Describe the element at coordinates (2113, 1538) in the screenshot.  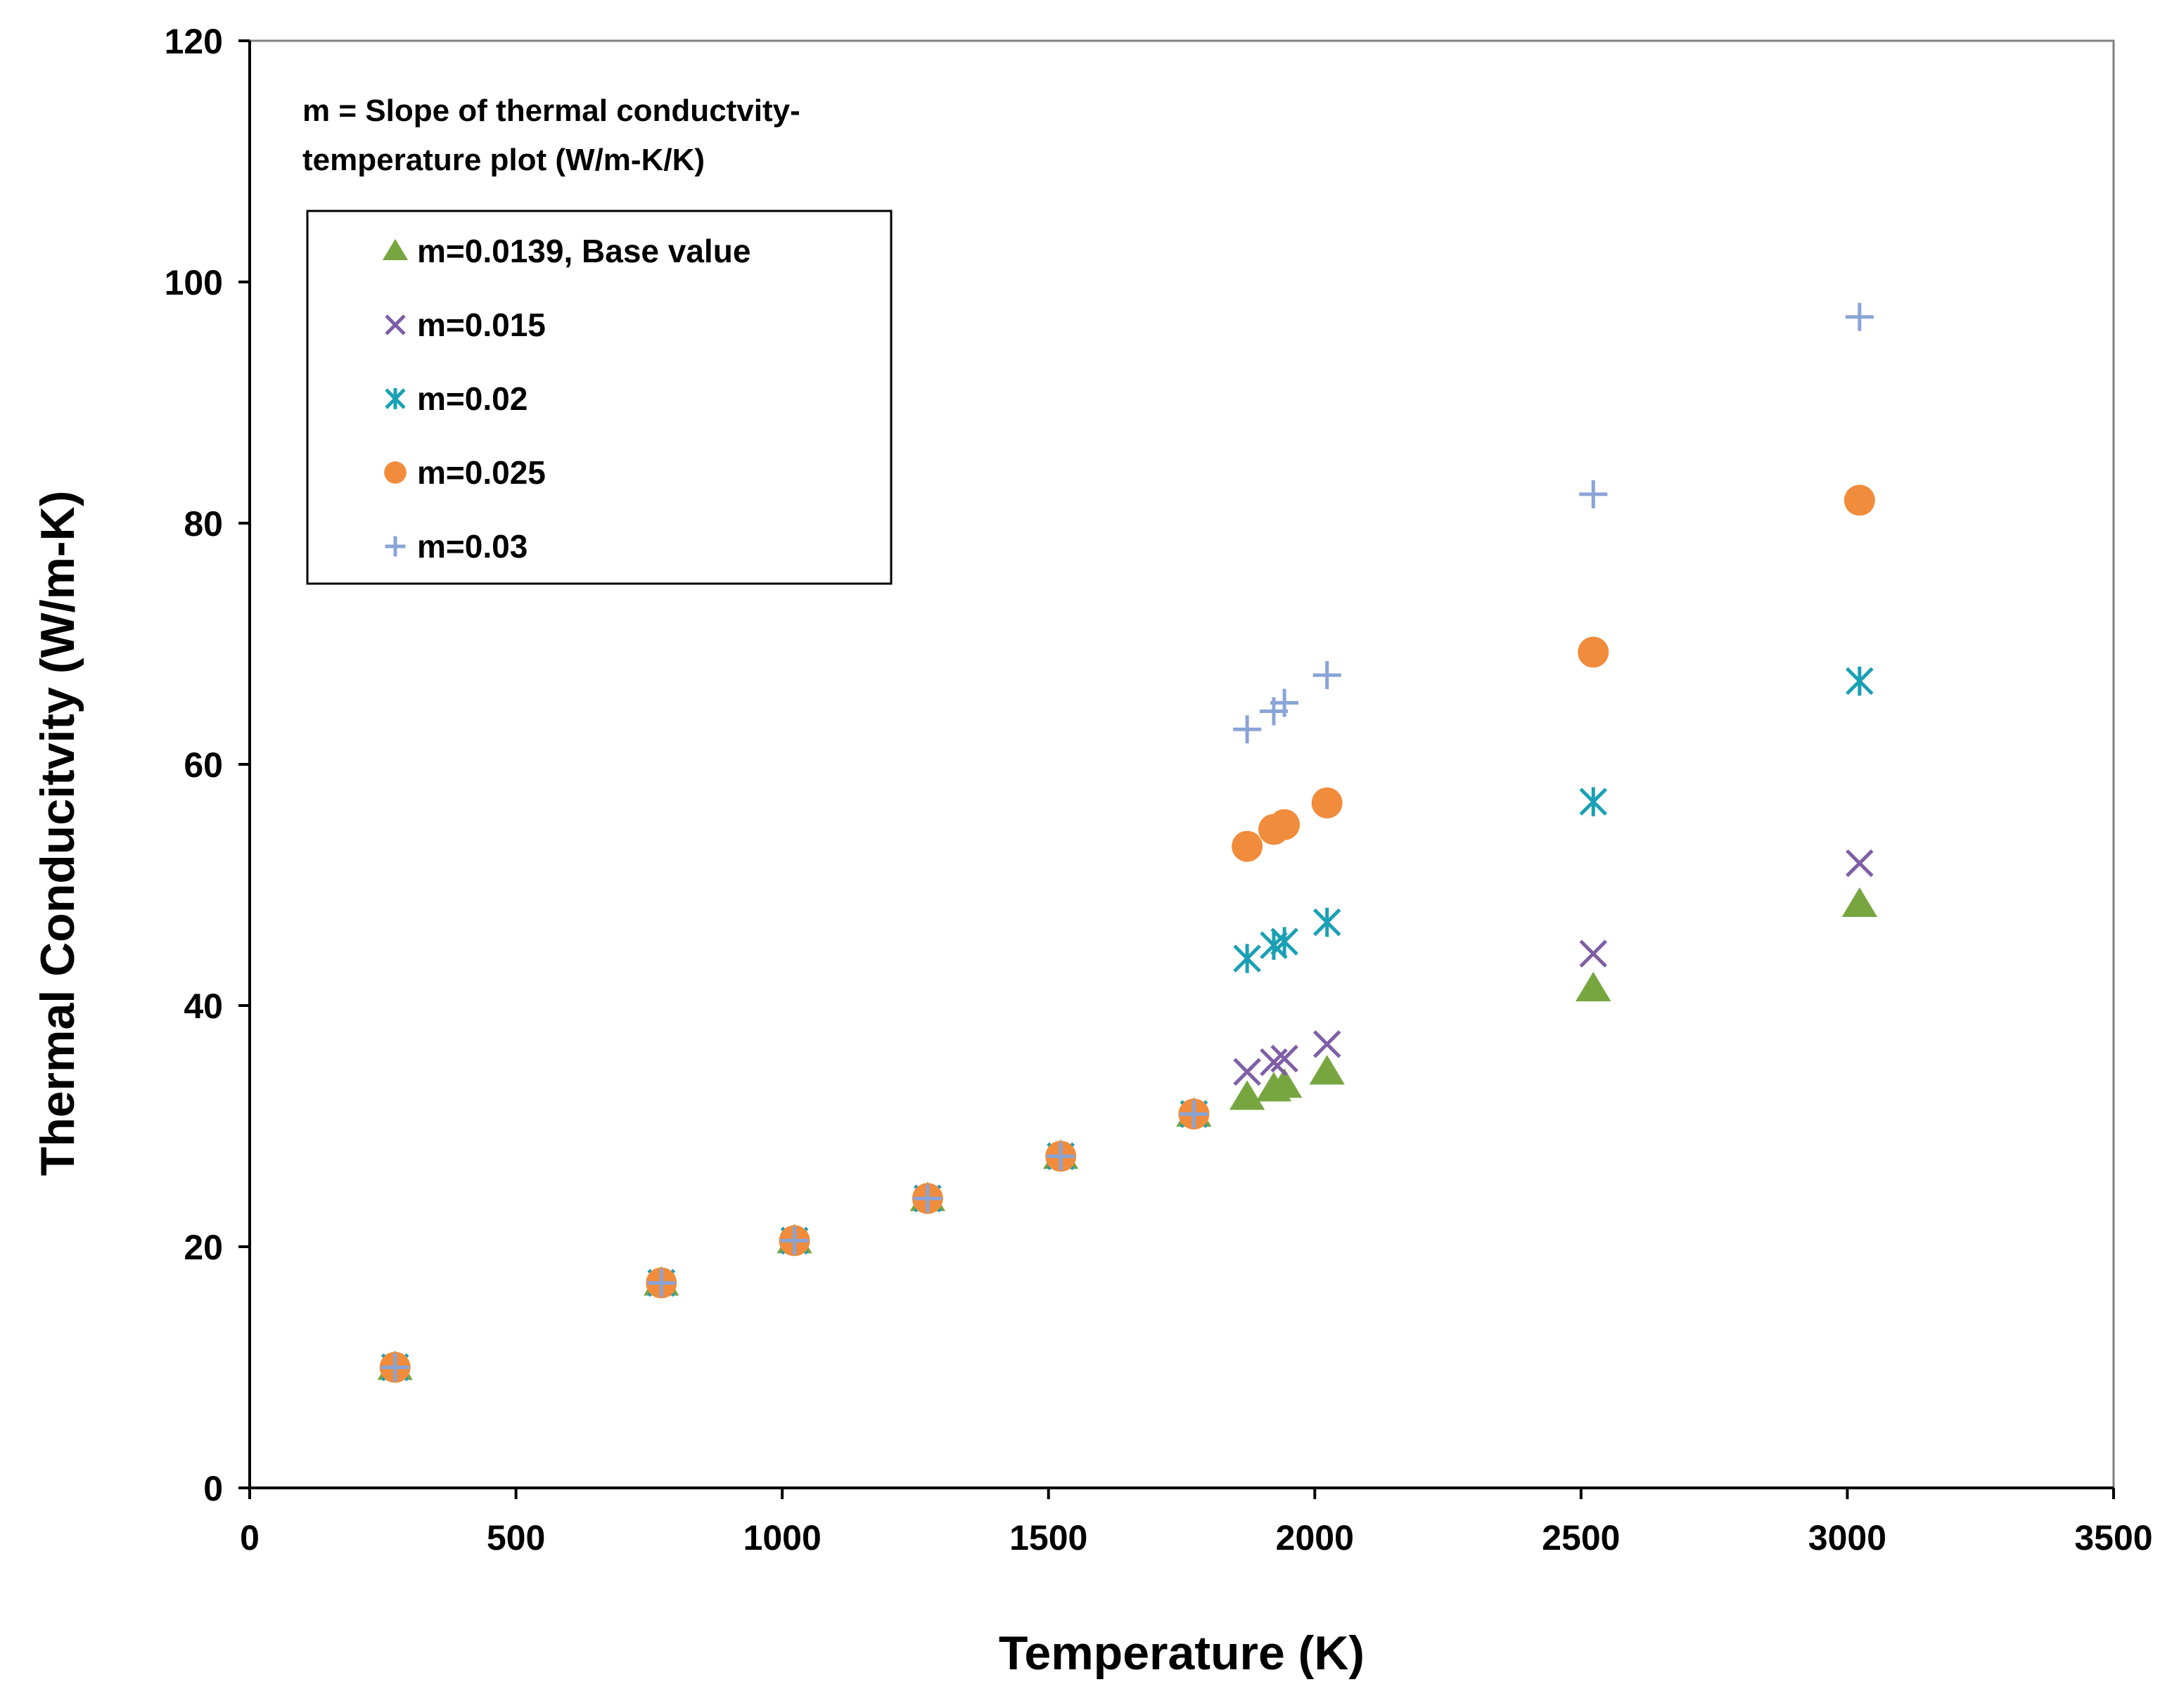
I see `x-tick-label: 3500` at that location.